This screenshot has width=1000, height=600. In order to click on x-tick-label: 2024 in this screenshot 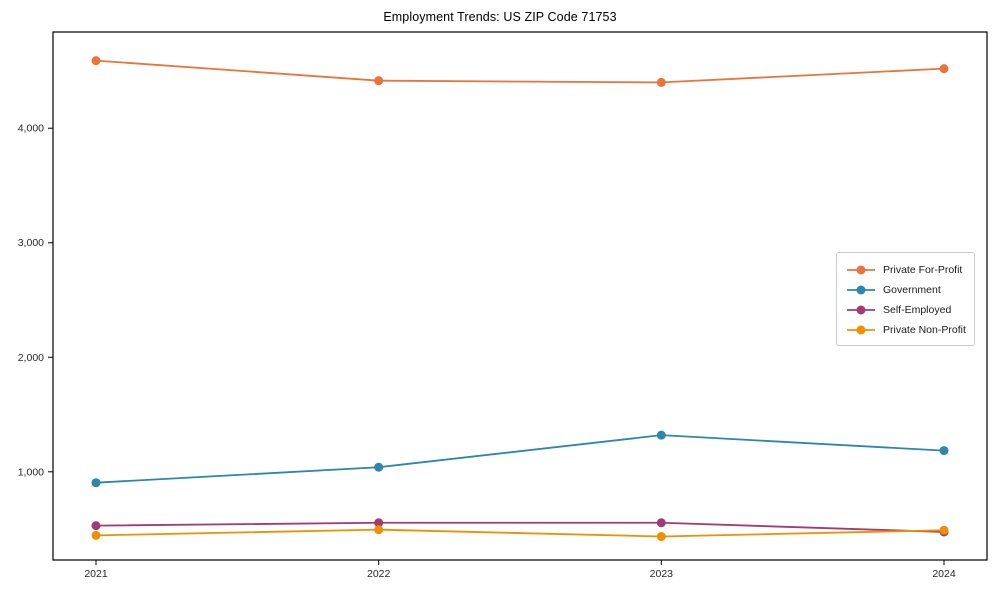, I will do `click(944, 574)`.